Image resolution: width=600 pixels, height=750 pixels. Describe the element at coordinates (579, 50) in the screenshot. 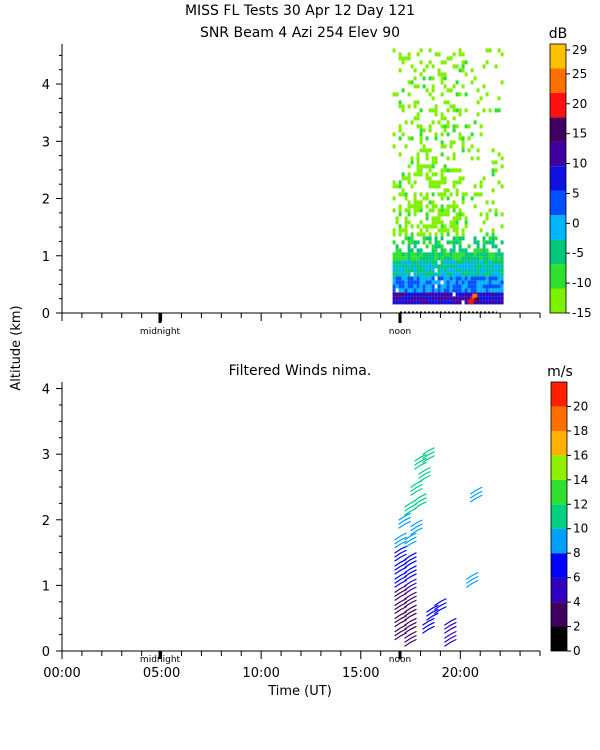

I see `colorbar-tick-label: 29` at that location.